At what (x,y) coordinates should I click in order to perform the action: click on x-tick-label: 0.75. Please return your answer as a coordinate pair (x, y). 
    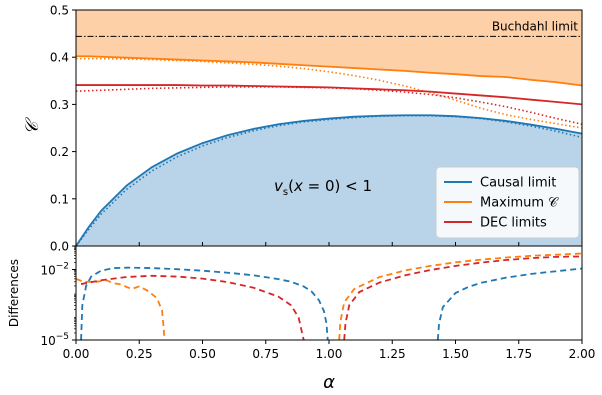
    Looking at the image, I should click on (265, 354).